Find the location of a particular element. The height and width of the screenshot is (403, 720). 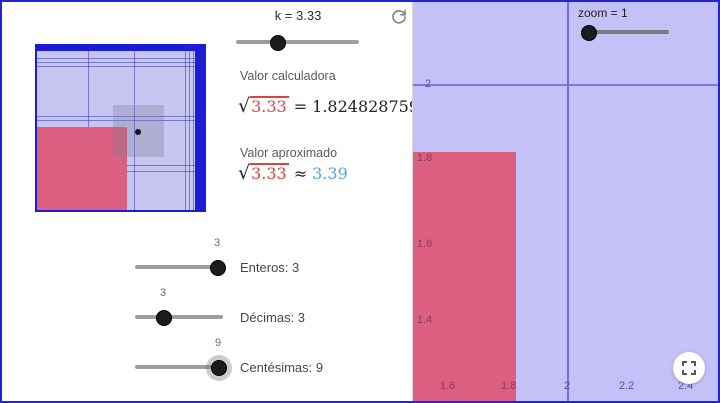

corner-point is located at coordinates (138, 132).